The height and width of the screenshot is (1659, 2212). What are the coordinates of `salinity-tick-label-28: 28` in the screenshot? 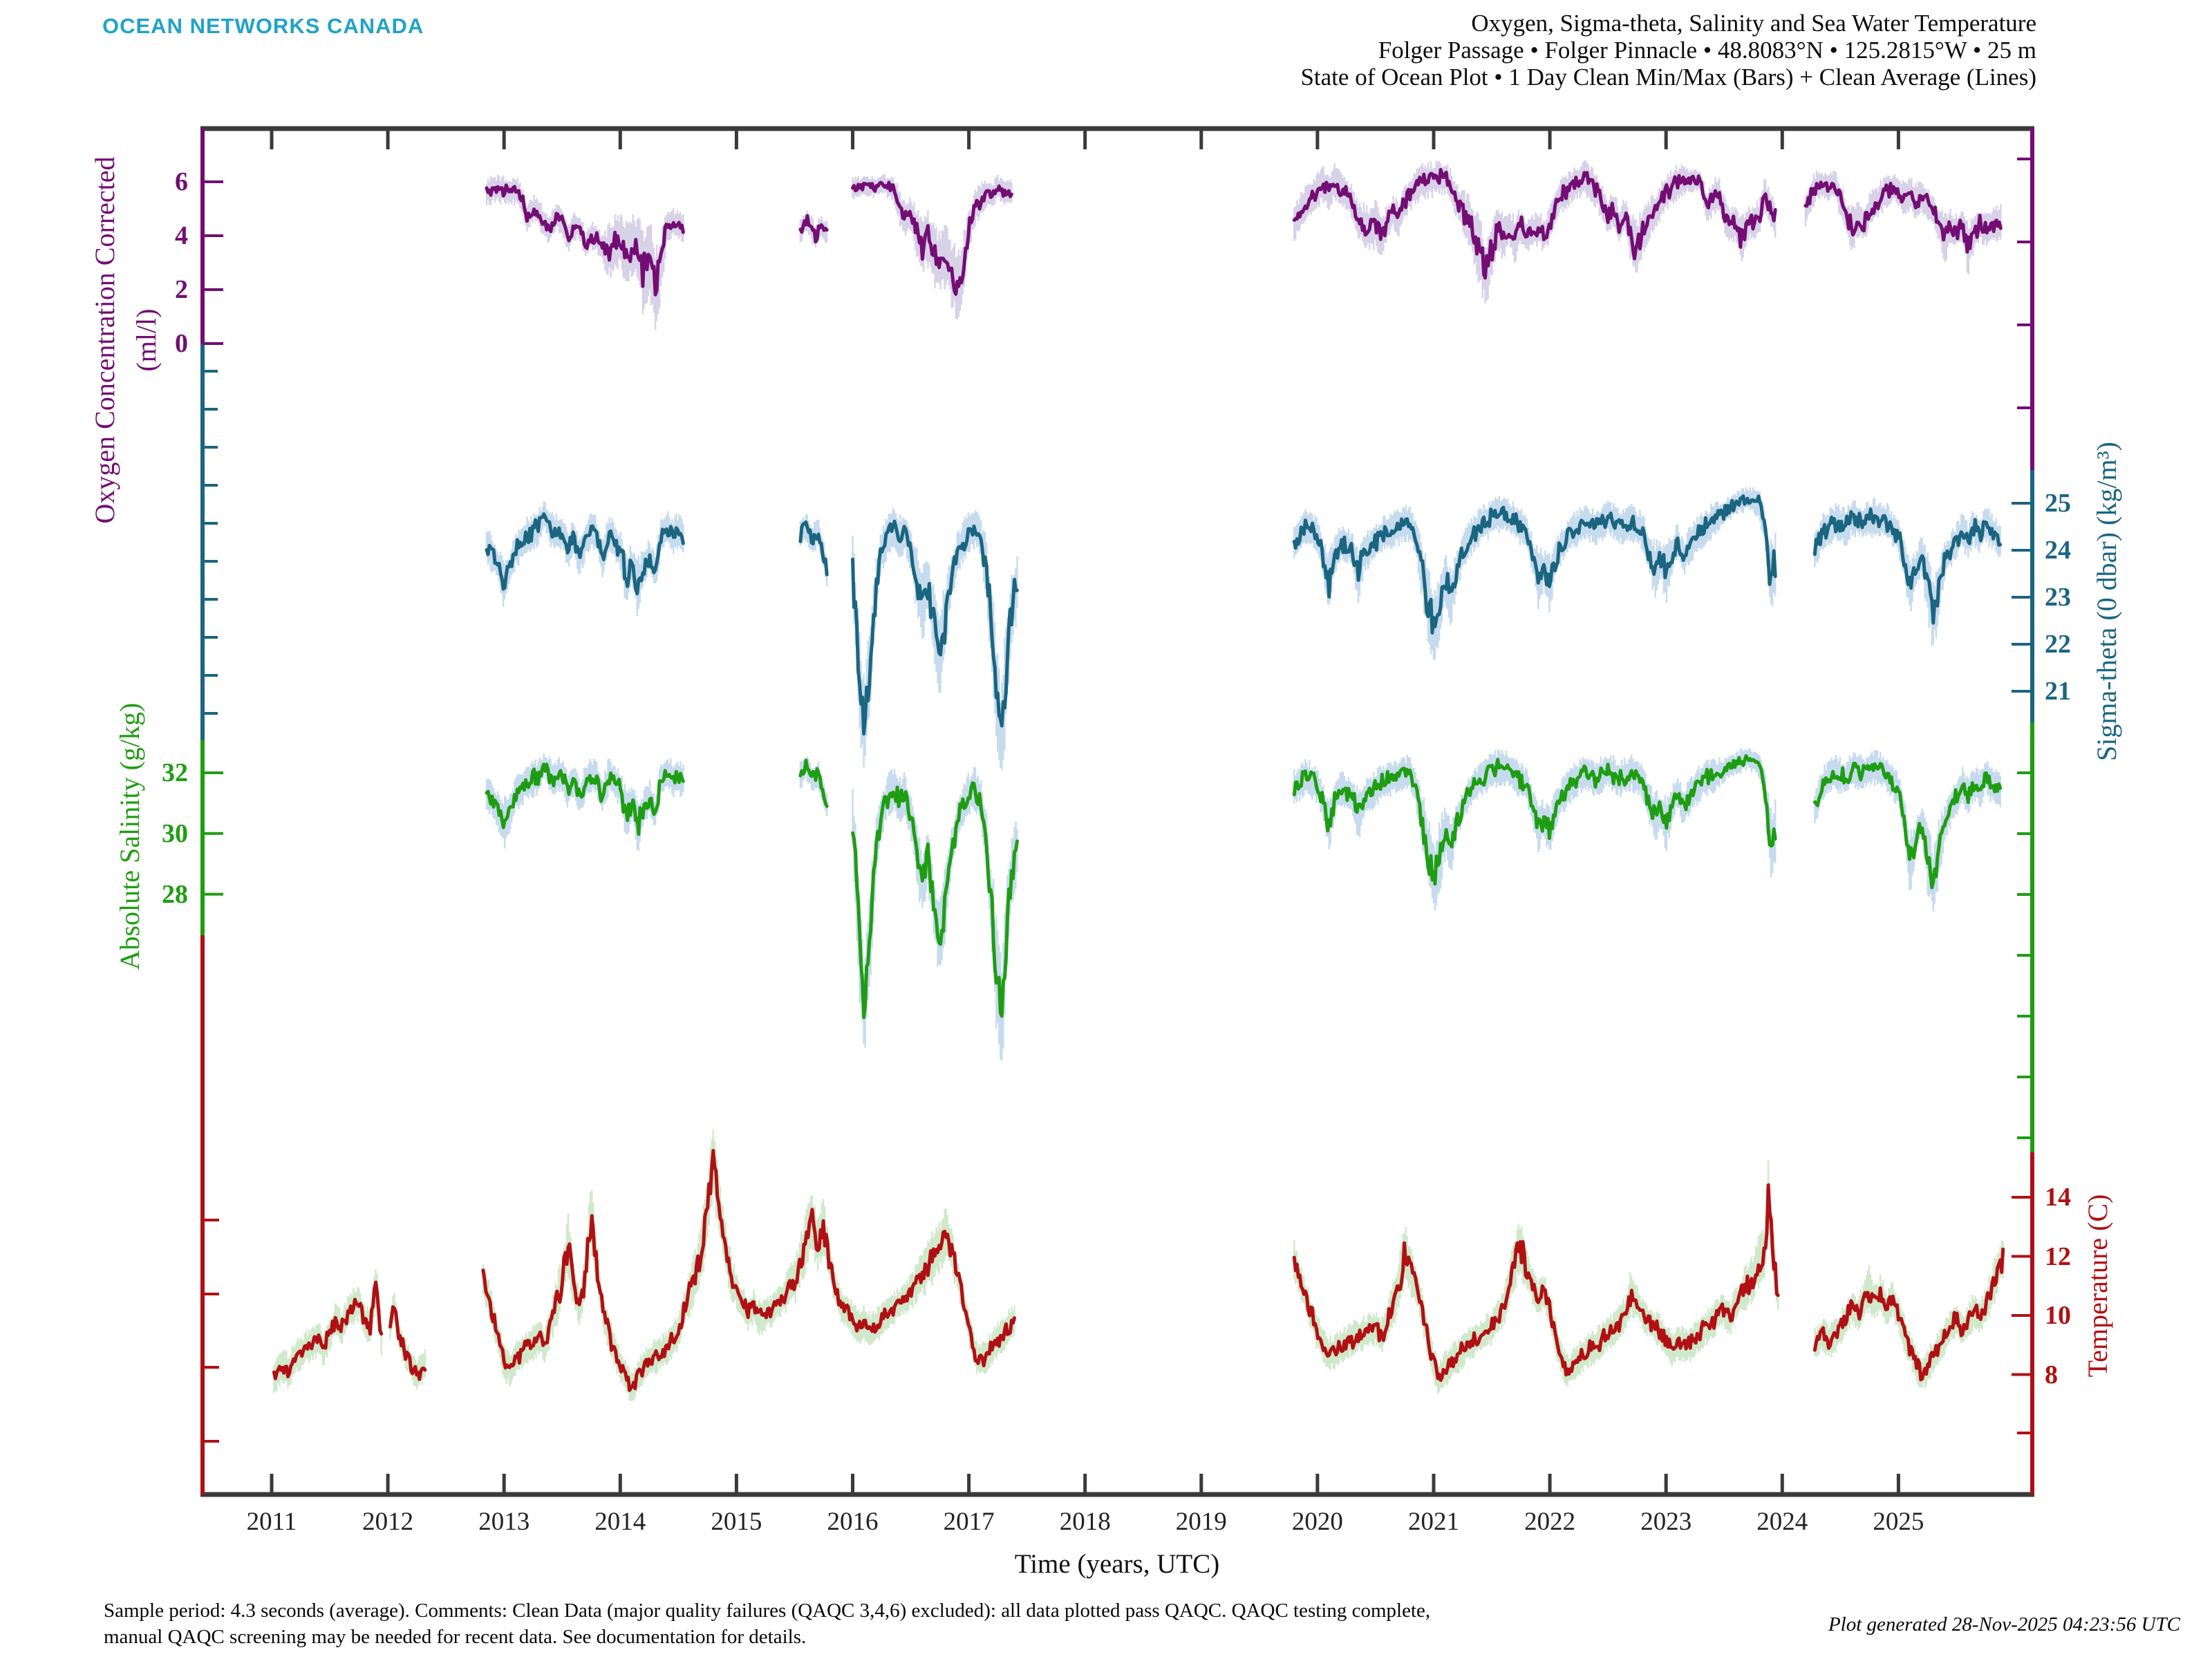 It's located at (175, 894).